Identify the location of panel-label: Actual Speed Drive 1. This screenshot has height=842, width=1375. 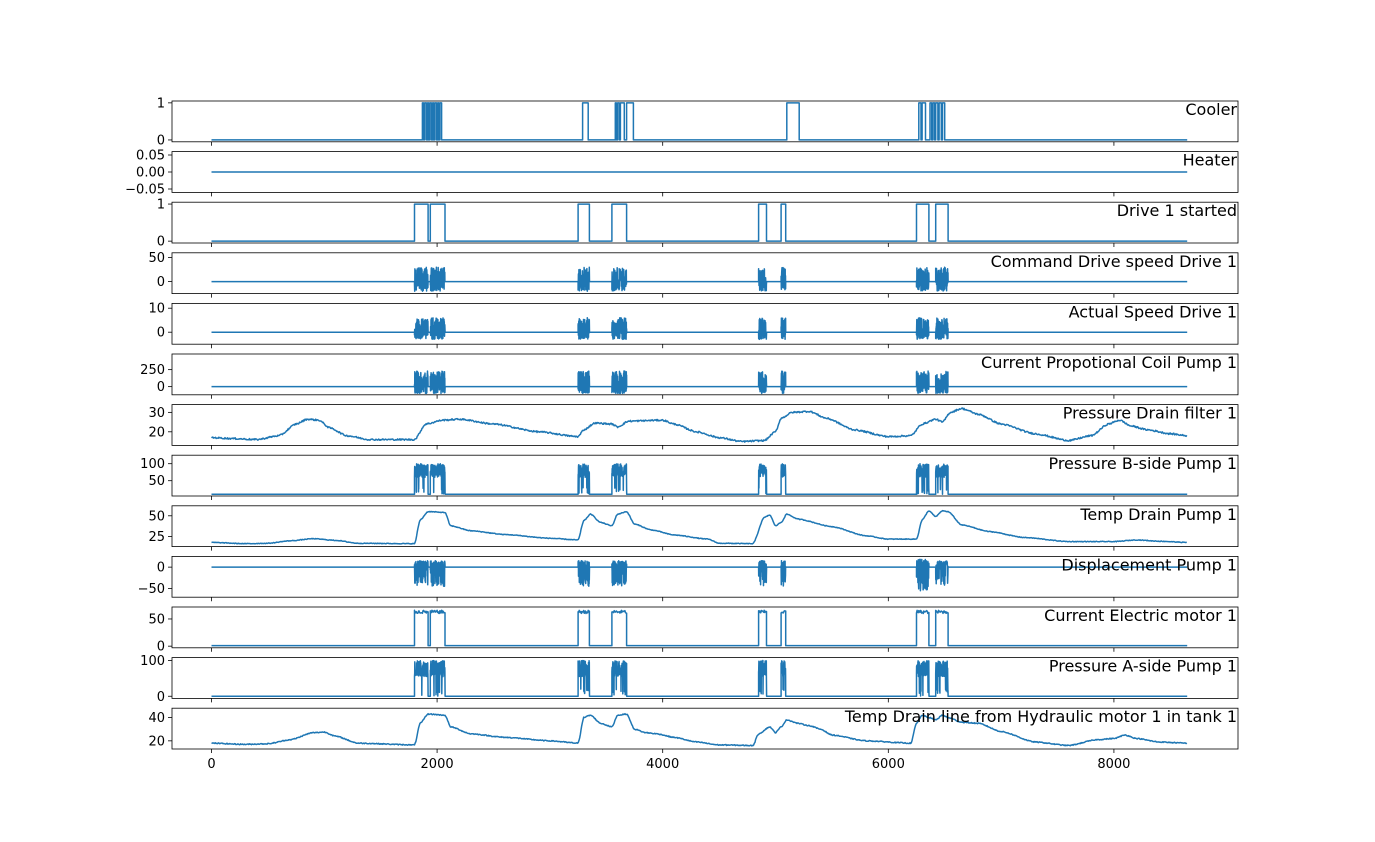
(1153, 311).